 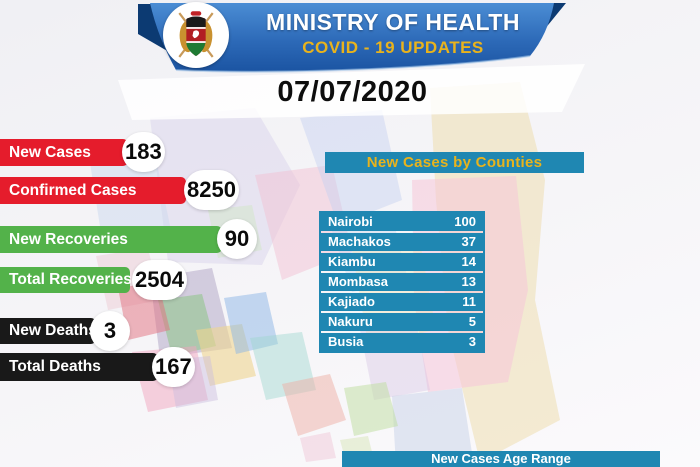 I want to click on stat-label: Total Deaths, so click(x=55, y=366).